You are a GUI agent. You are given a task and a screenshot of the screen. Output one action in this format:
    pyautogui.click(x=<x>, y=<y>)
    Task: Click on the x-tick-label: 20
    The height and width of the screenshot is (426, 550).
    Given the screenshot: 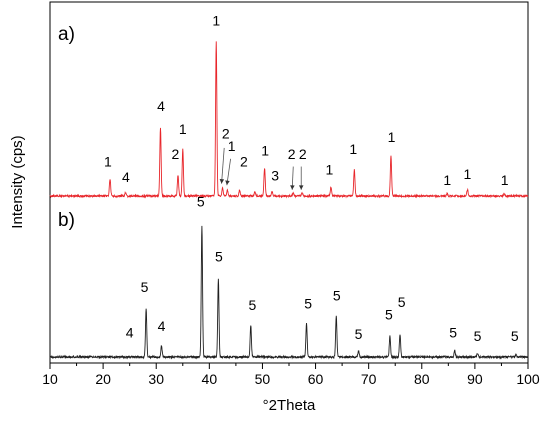 What is the action you would take?
    pyautogui.click(x=103, y=379)
    